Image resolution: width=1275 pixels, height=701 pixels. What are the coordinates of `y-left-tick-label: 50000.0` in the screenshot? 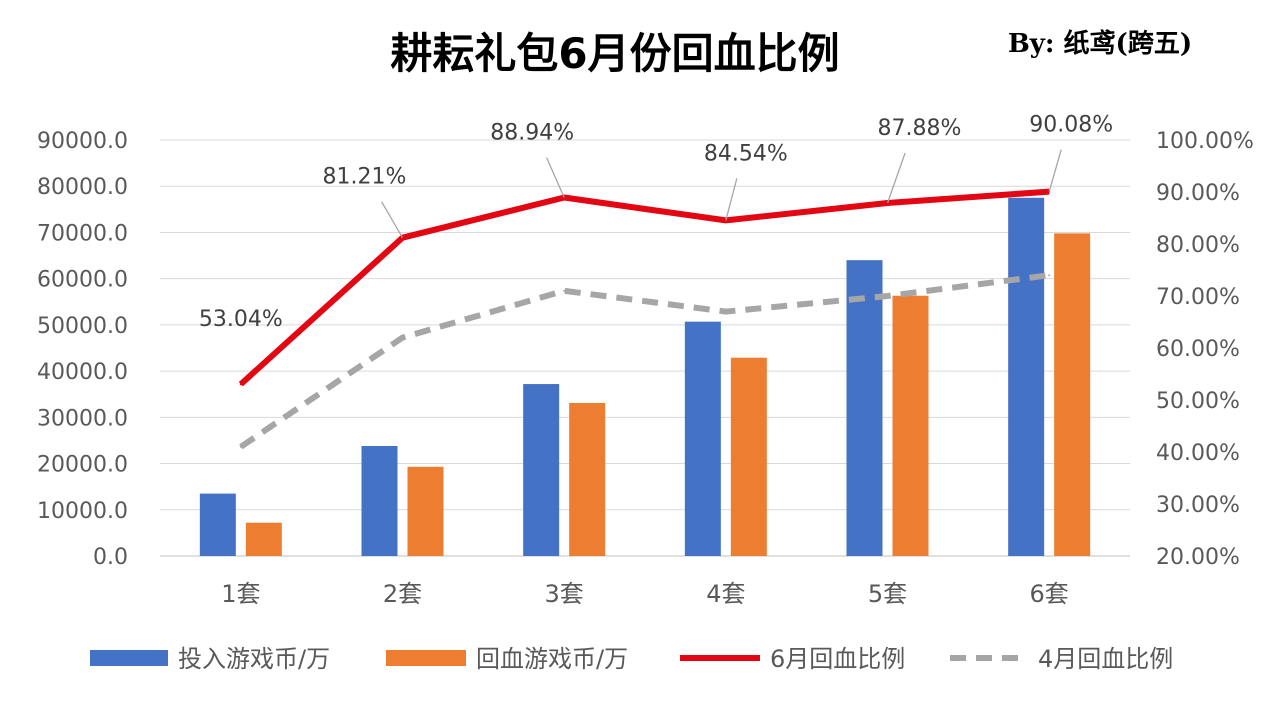 It's located at (82, 326).